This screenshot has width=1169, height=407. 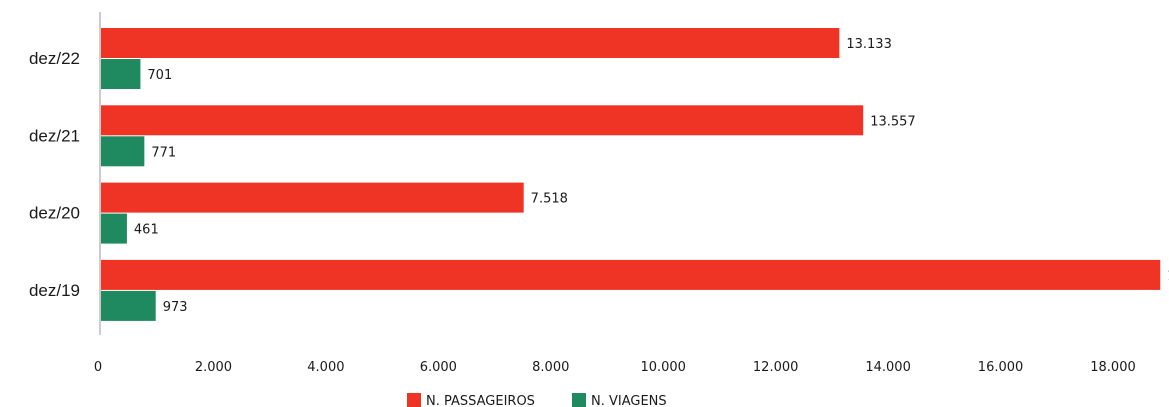 I want to click on legend: N. PASSAGEIROS N. VIAGENS, so click(x=537, y=400).